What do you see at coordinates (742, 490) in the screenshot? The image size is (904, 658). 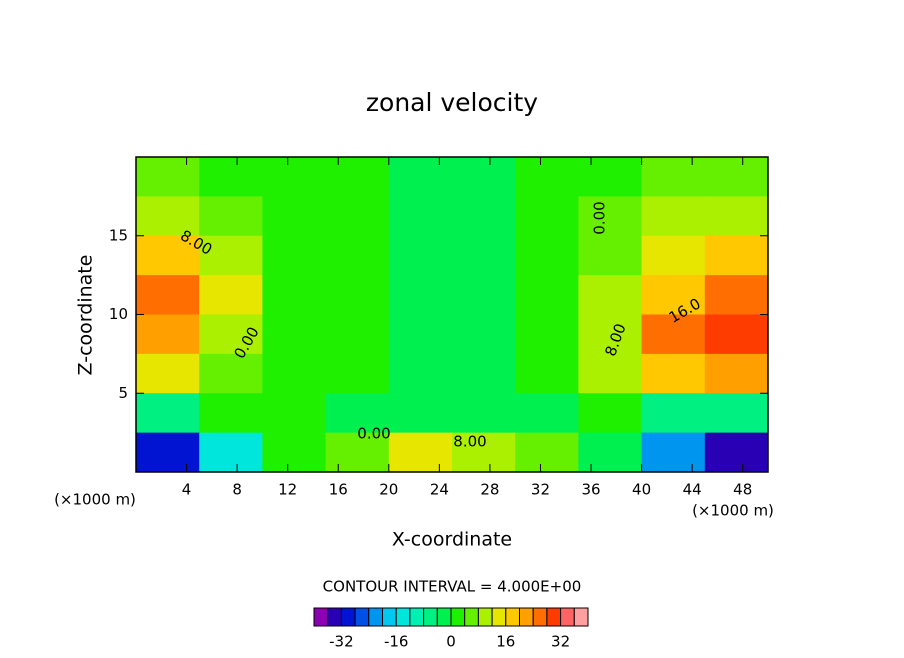 I see `x-tick-label: 48` at bounding box center [742, 490].